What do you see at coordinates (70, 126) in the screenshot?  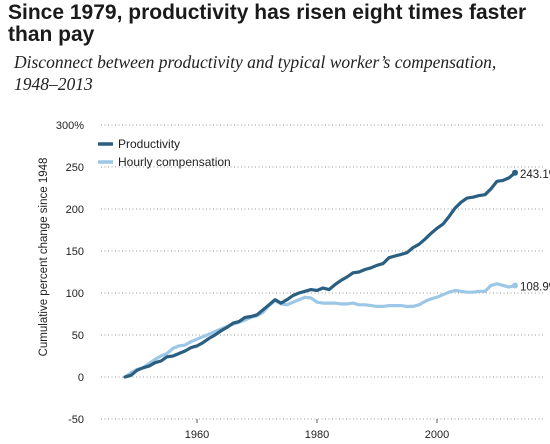 I see `y-tick-label: 300%` at bounding box center [70, 126].